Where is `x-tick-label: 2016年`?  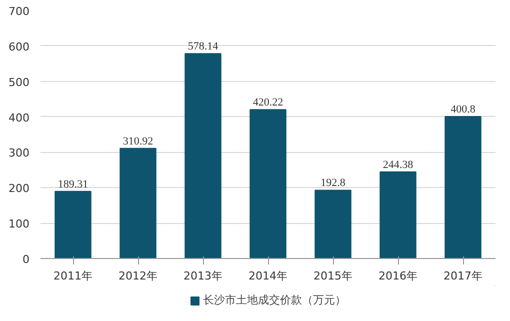
x-tick-label: 2016年 is located at coordinates (398, 276).